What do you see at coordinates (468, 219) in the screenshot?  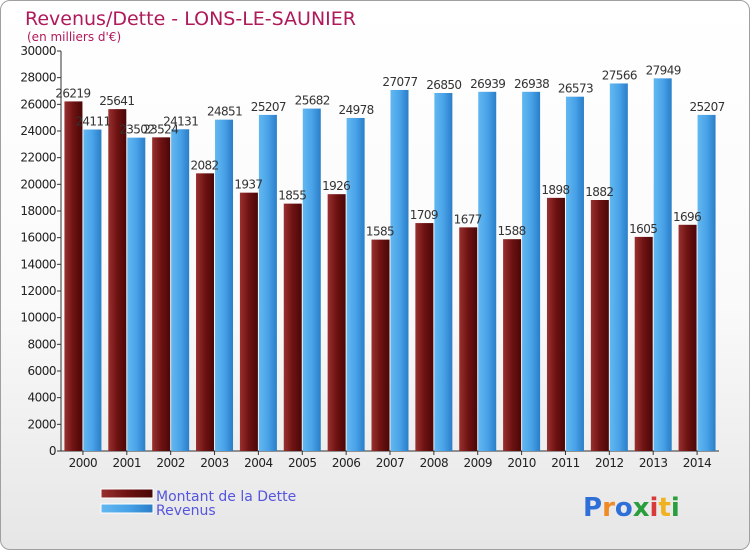 I see `data-label-debt: 1677` at bounding box center [468, 219].